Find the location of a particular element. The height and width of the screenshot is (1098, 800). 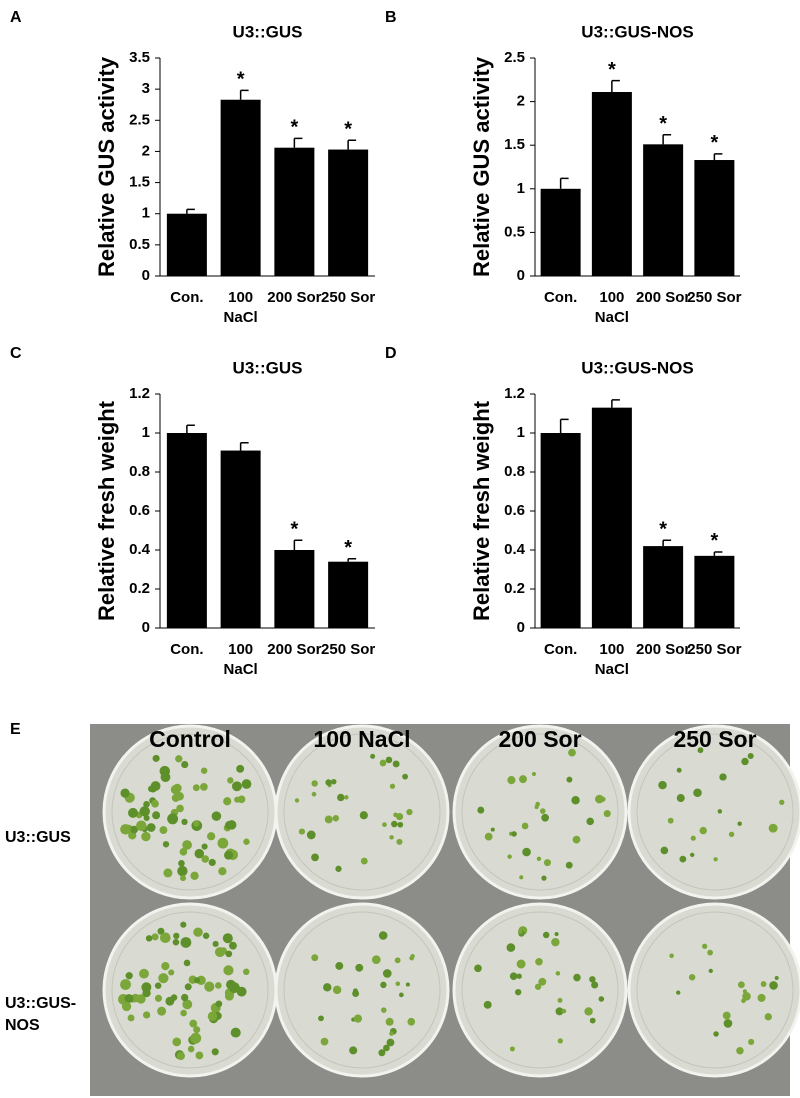

y-tick-label: 3 is located at coordinates (146, 88).